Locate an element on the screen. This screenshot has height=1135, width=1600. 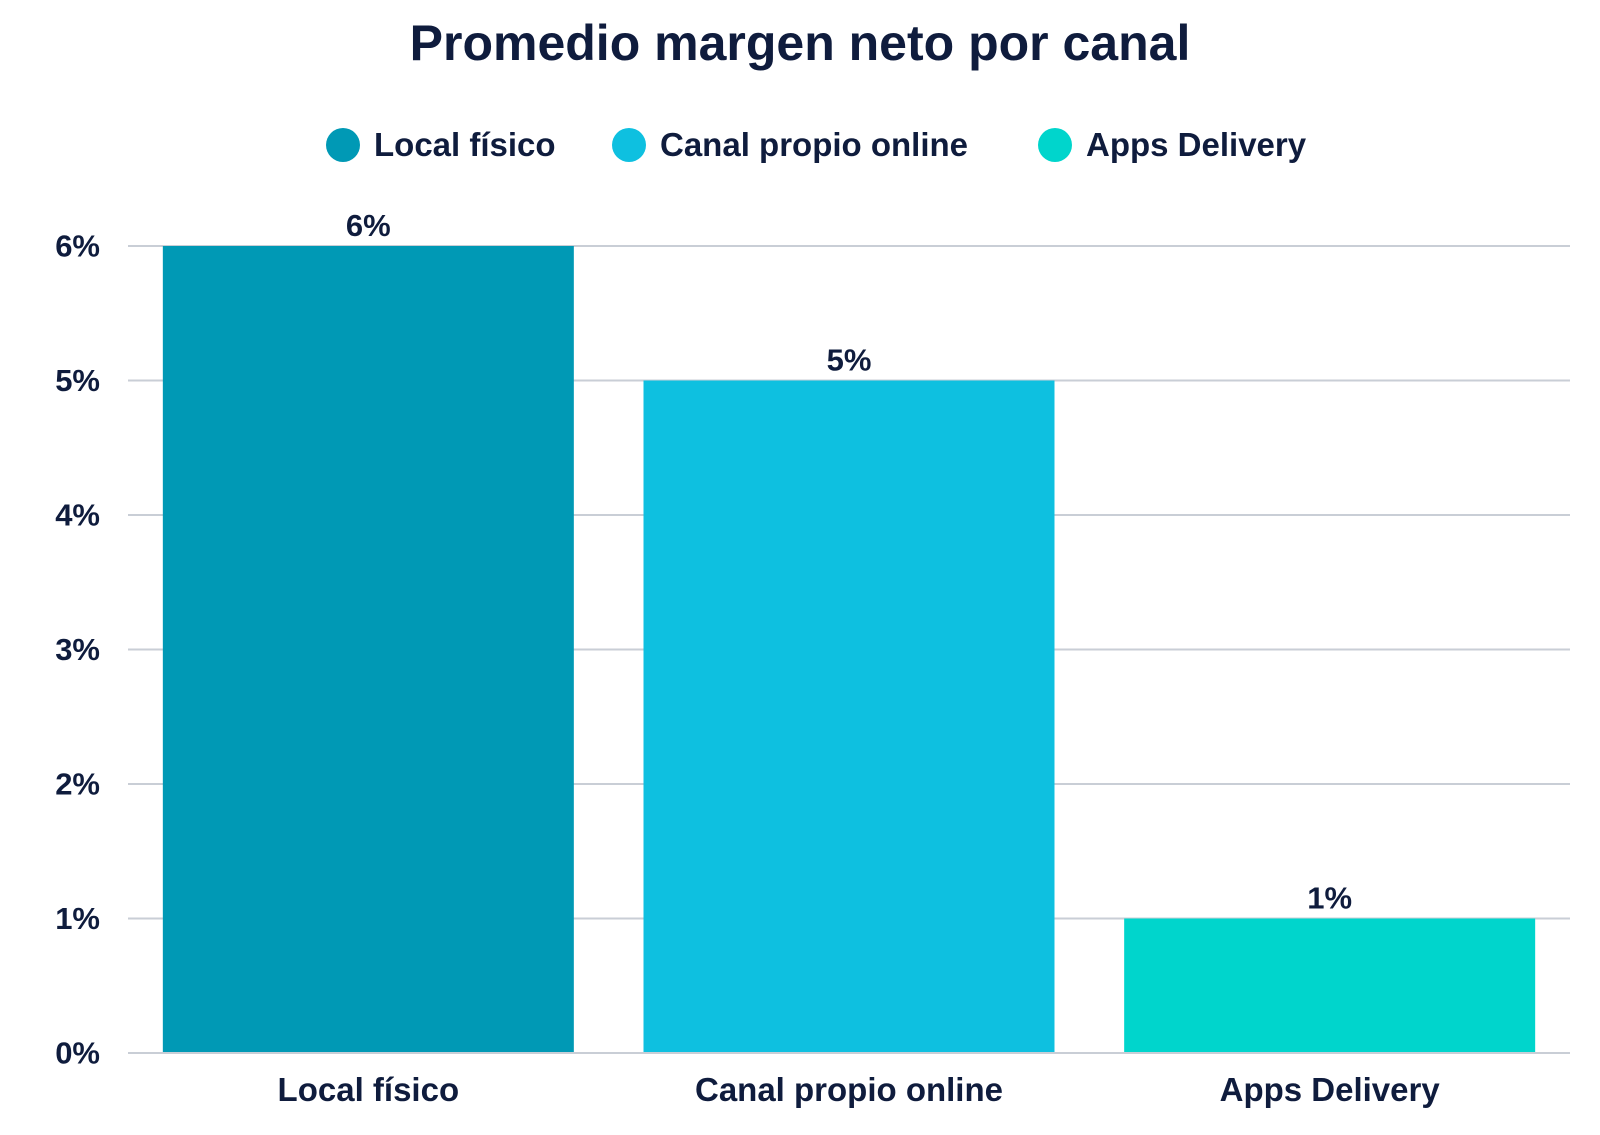
y-tick-label-4: 4% is located at coordinates (77, 515).